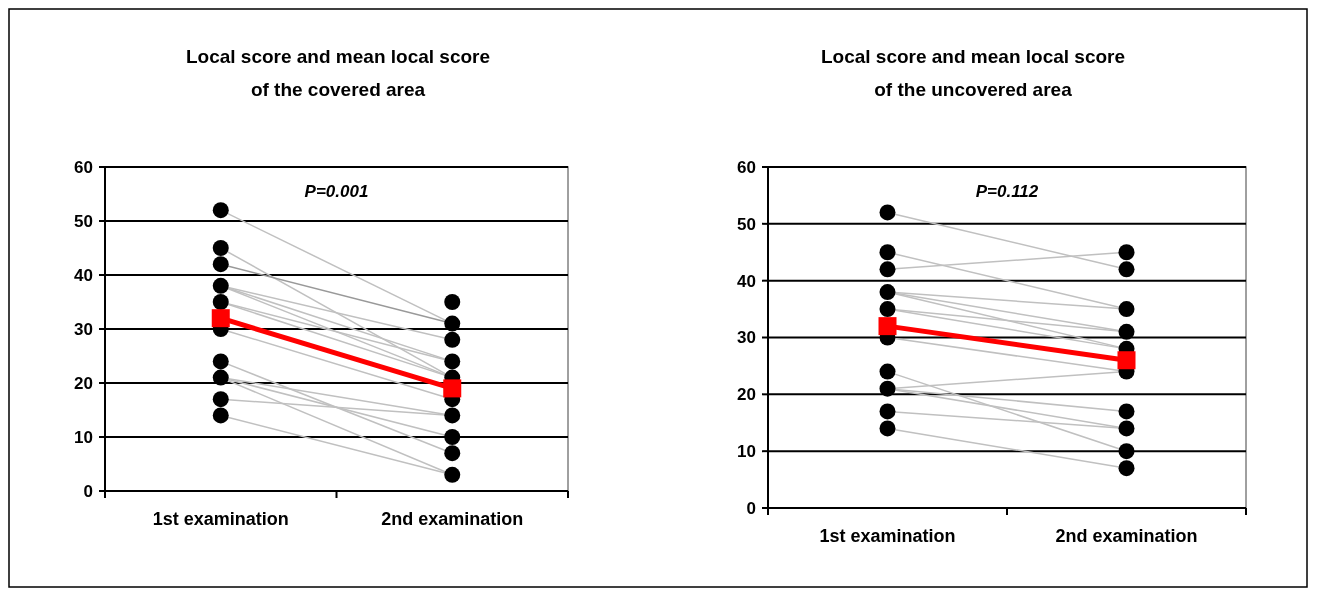 The height and width of the screenshot is (597, 1318). Describe the element at coordinates (336, 191) in the screenshot. I see `annotation: P=0.001` at that location.